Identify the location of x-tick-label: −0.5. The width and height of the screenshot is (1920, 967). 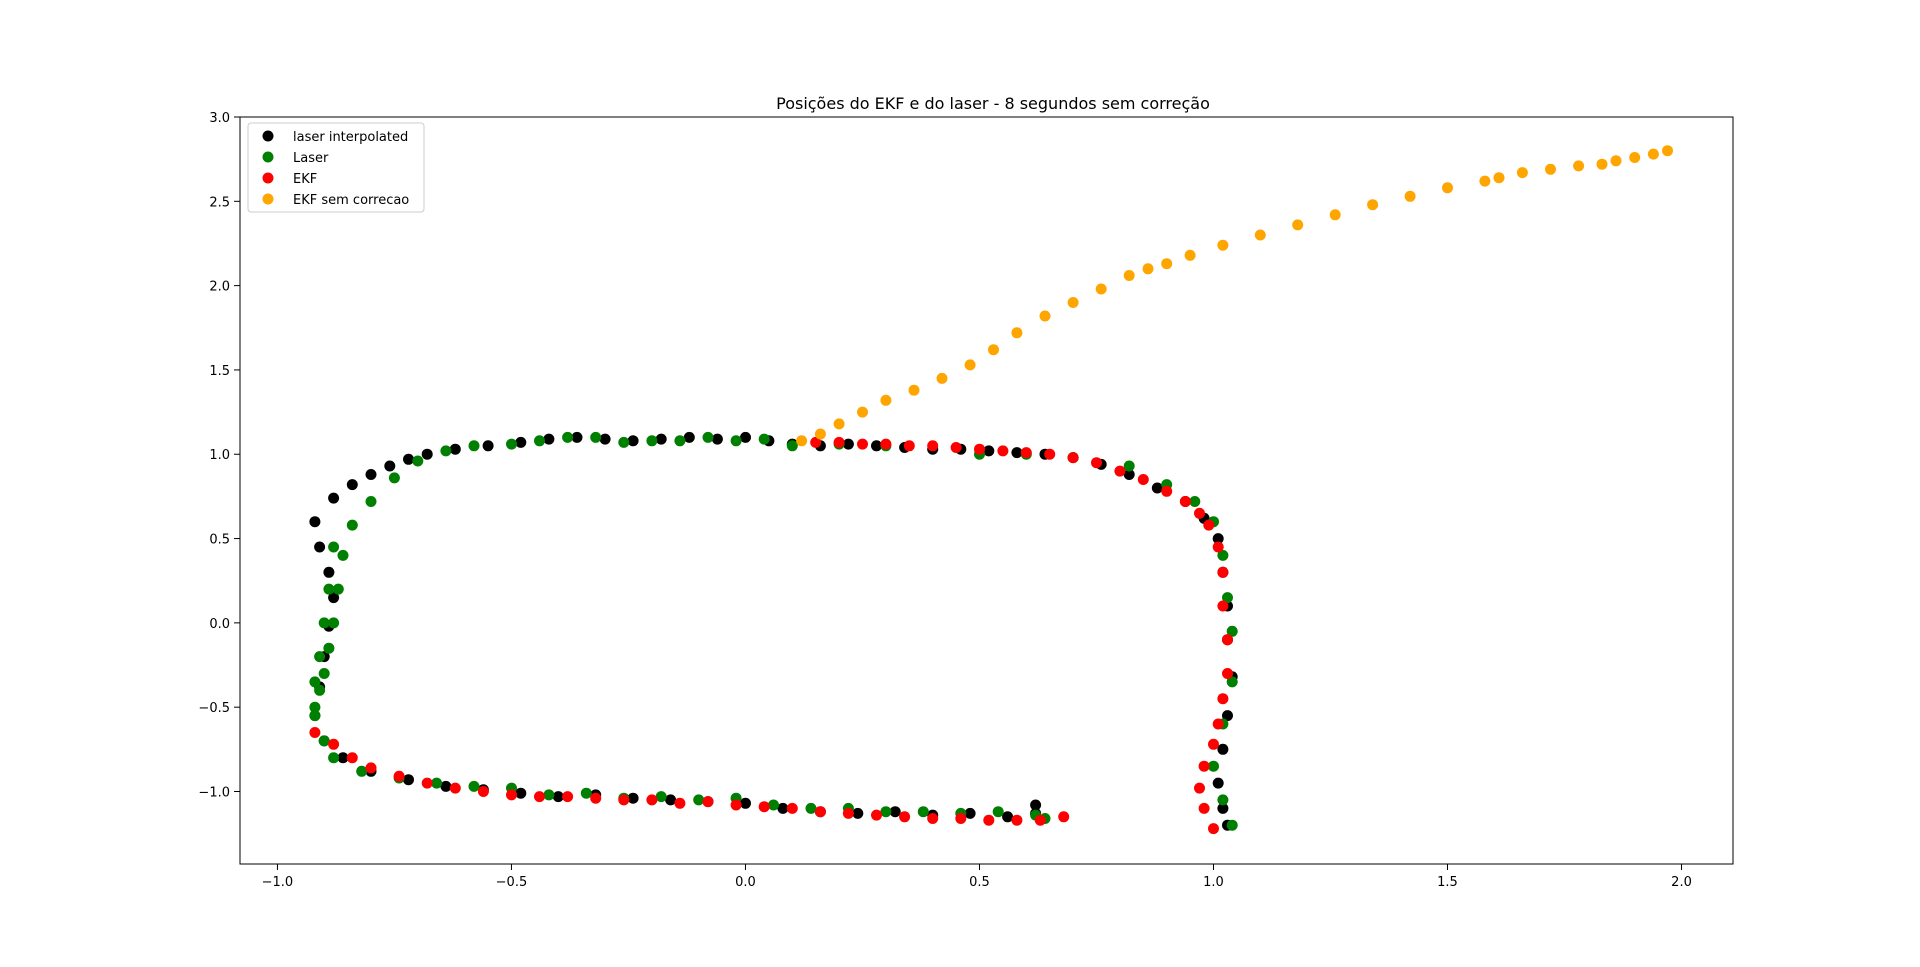
(512, 882).